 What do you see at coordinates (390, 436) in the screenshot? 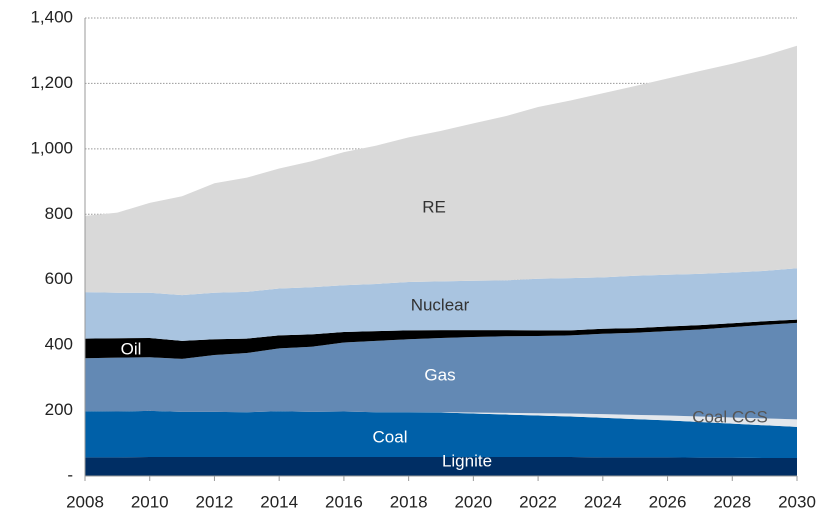
I see `series-label: Coal` at bounding box center [390, 436].